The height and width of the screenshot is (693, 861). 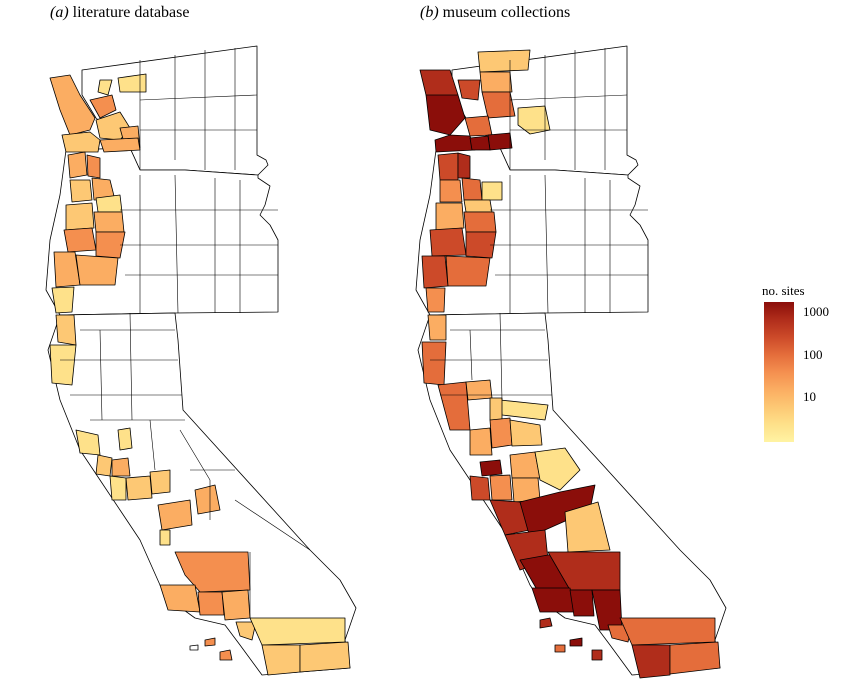 What do you see at coordinates (429, 12) in the screenshot?
I see `panel-b-label: (b)` at bounding box center [429, 12].